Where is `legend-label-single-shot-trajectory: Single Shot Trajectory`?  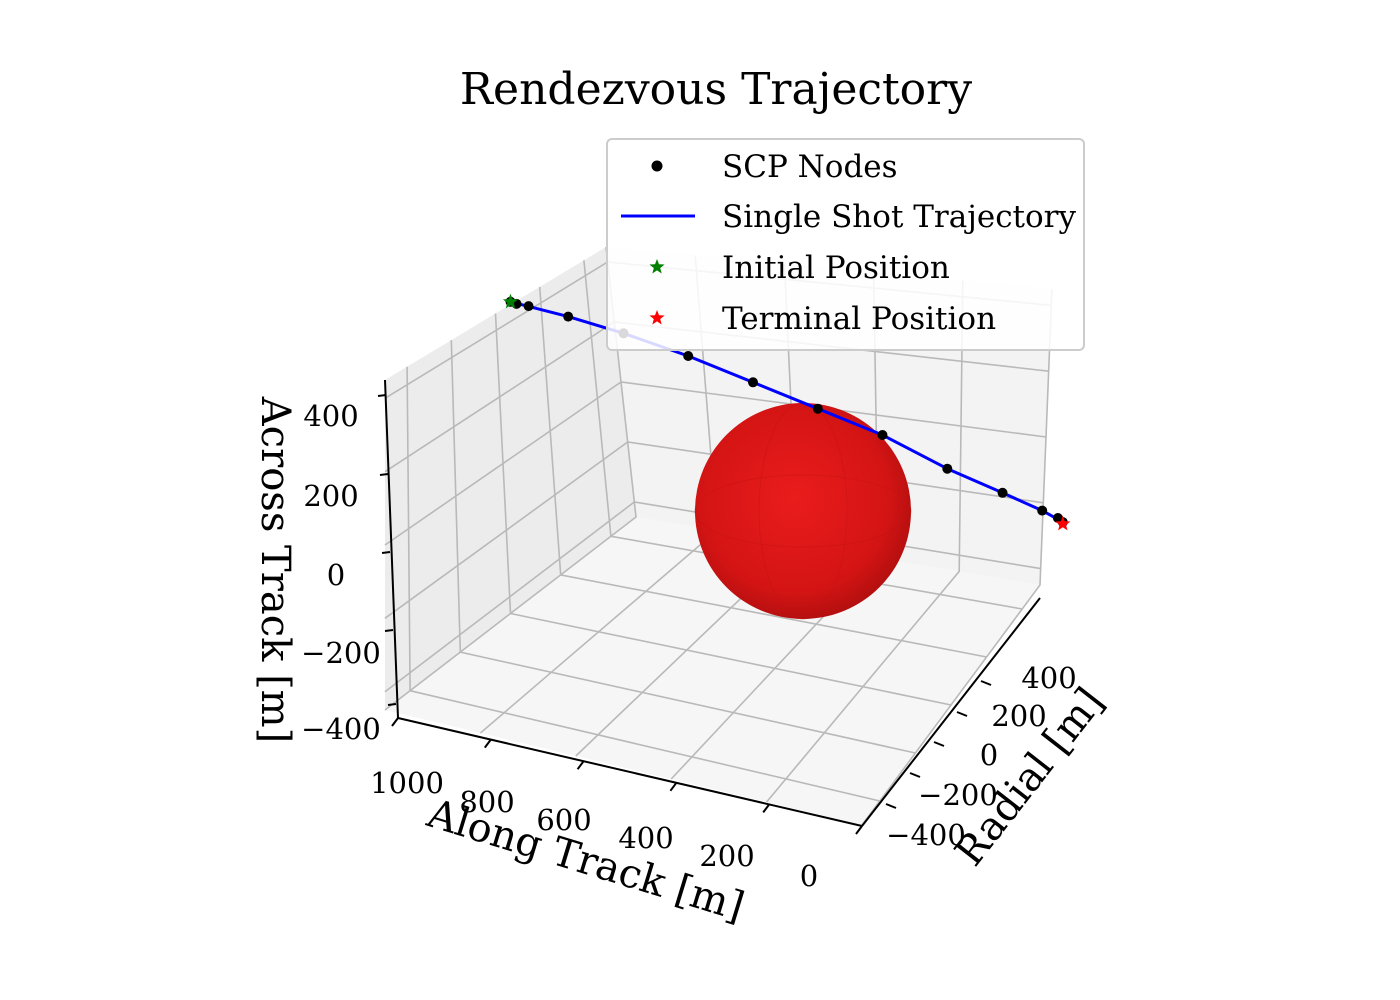 legend-label-single-shot-trajectory: Single Shot Trajectory is located at coordinates (899, 217).